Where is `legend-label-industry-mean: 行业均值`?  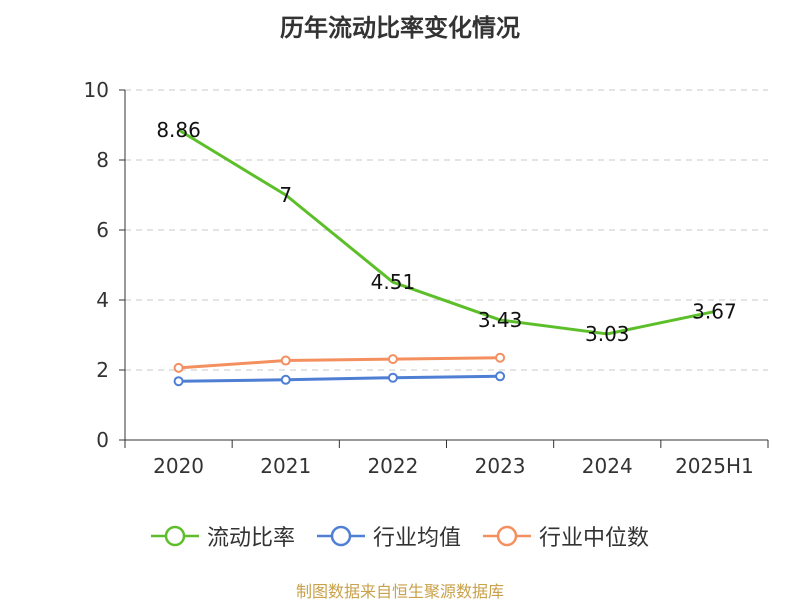
legend-label-industry-mean: 行业均值 is located at coordinates (416, 538).